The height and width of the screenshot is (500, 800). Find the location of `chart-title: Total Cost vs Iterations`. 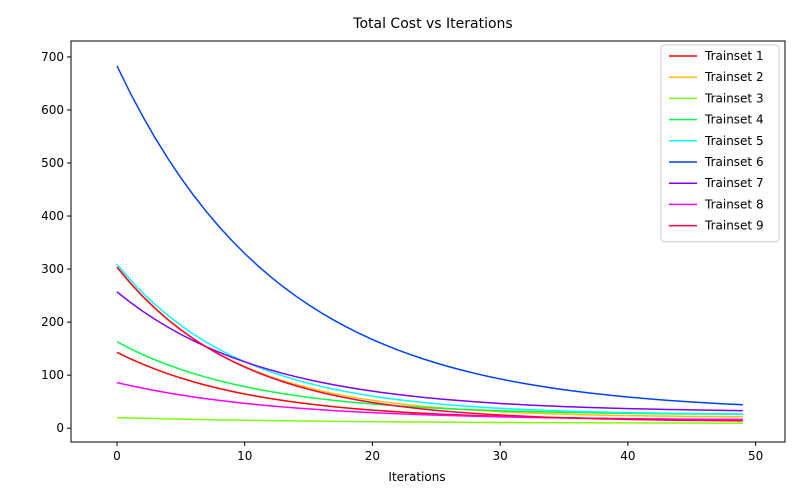

chart-title: Total Cost vs Iterations is located at coordinates (432, 24).